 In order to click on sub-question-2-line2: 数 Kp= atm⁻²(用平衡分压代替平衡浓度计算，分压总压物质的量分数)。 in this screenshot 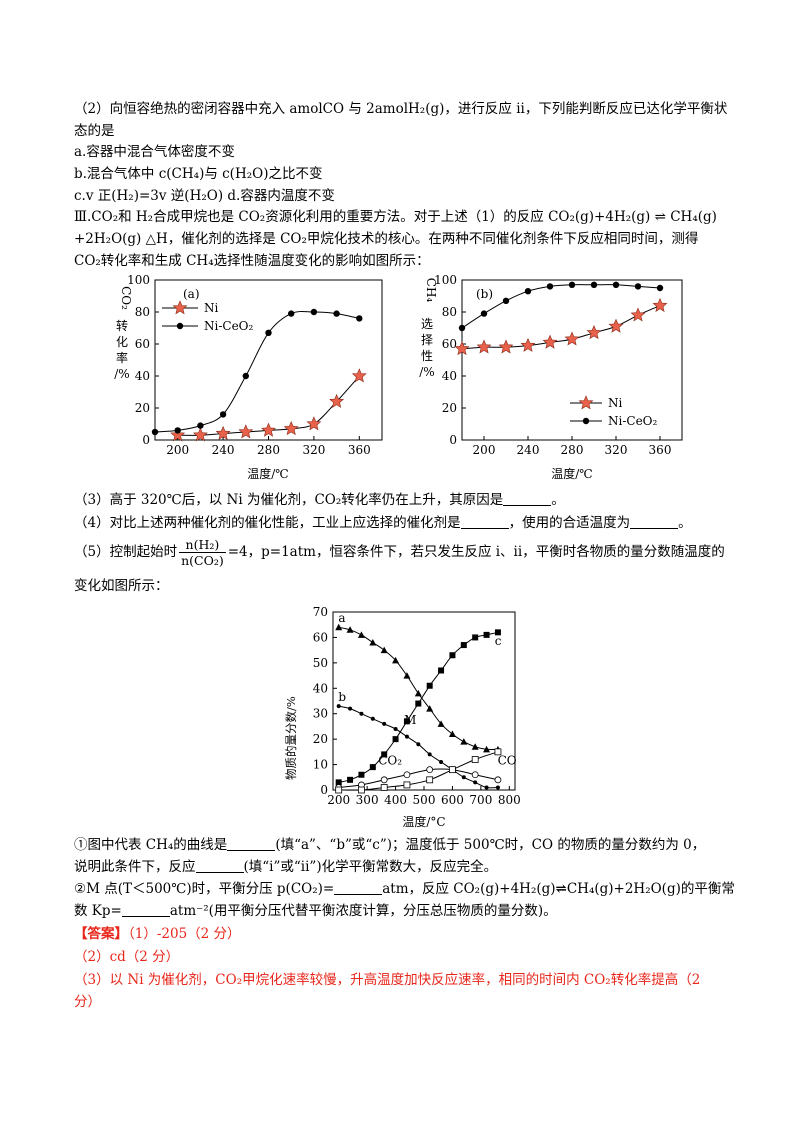, I will do `click(315, 910)`.